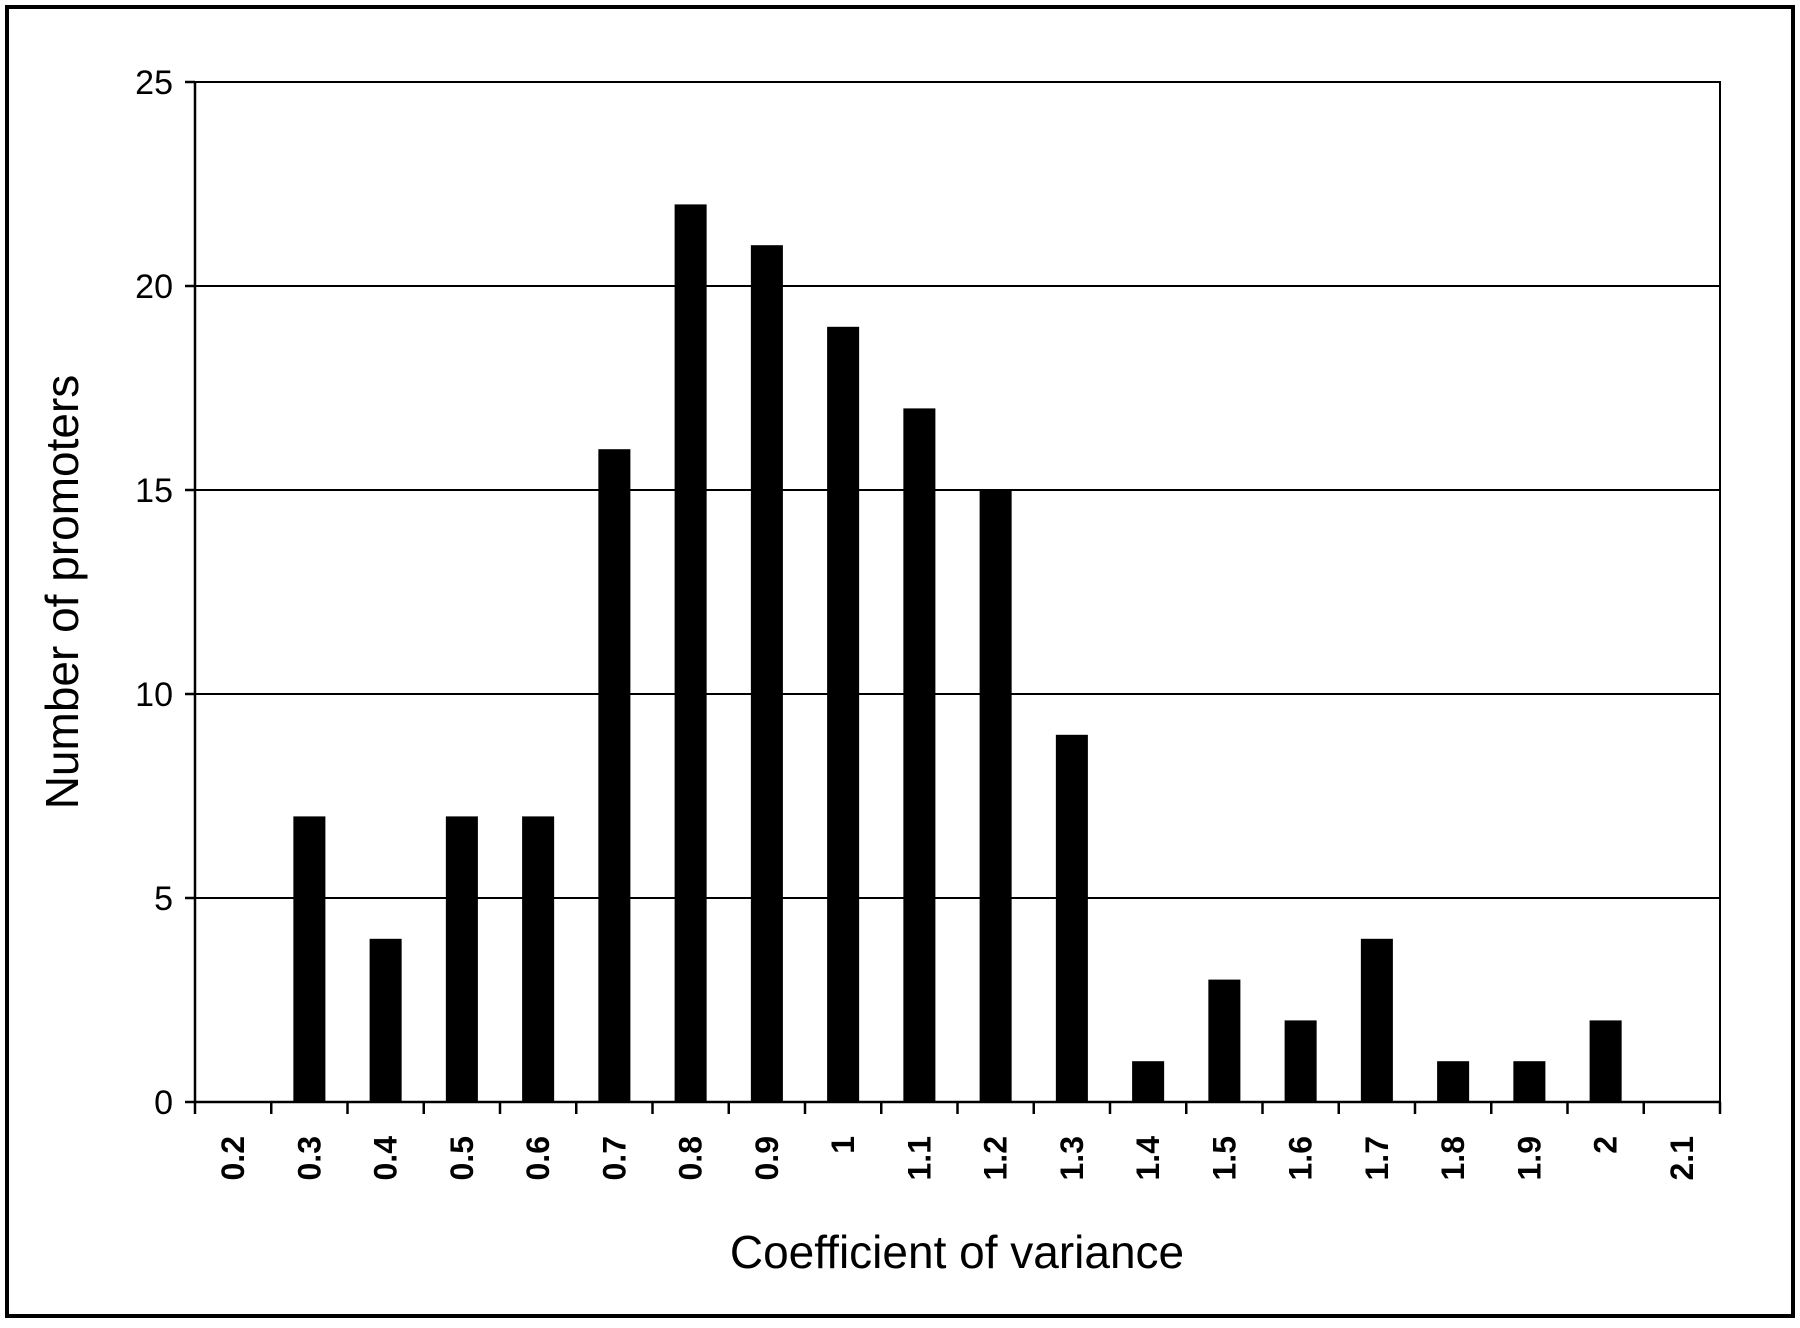  Describe the element at coordinates (996, 1158) in the screenshot. I see `x-tick-label: 1.2` at that location.